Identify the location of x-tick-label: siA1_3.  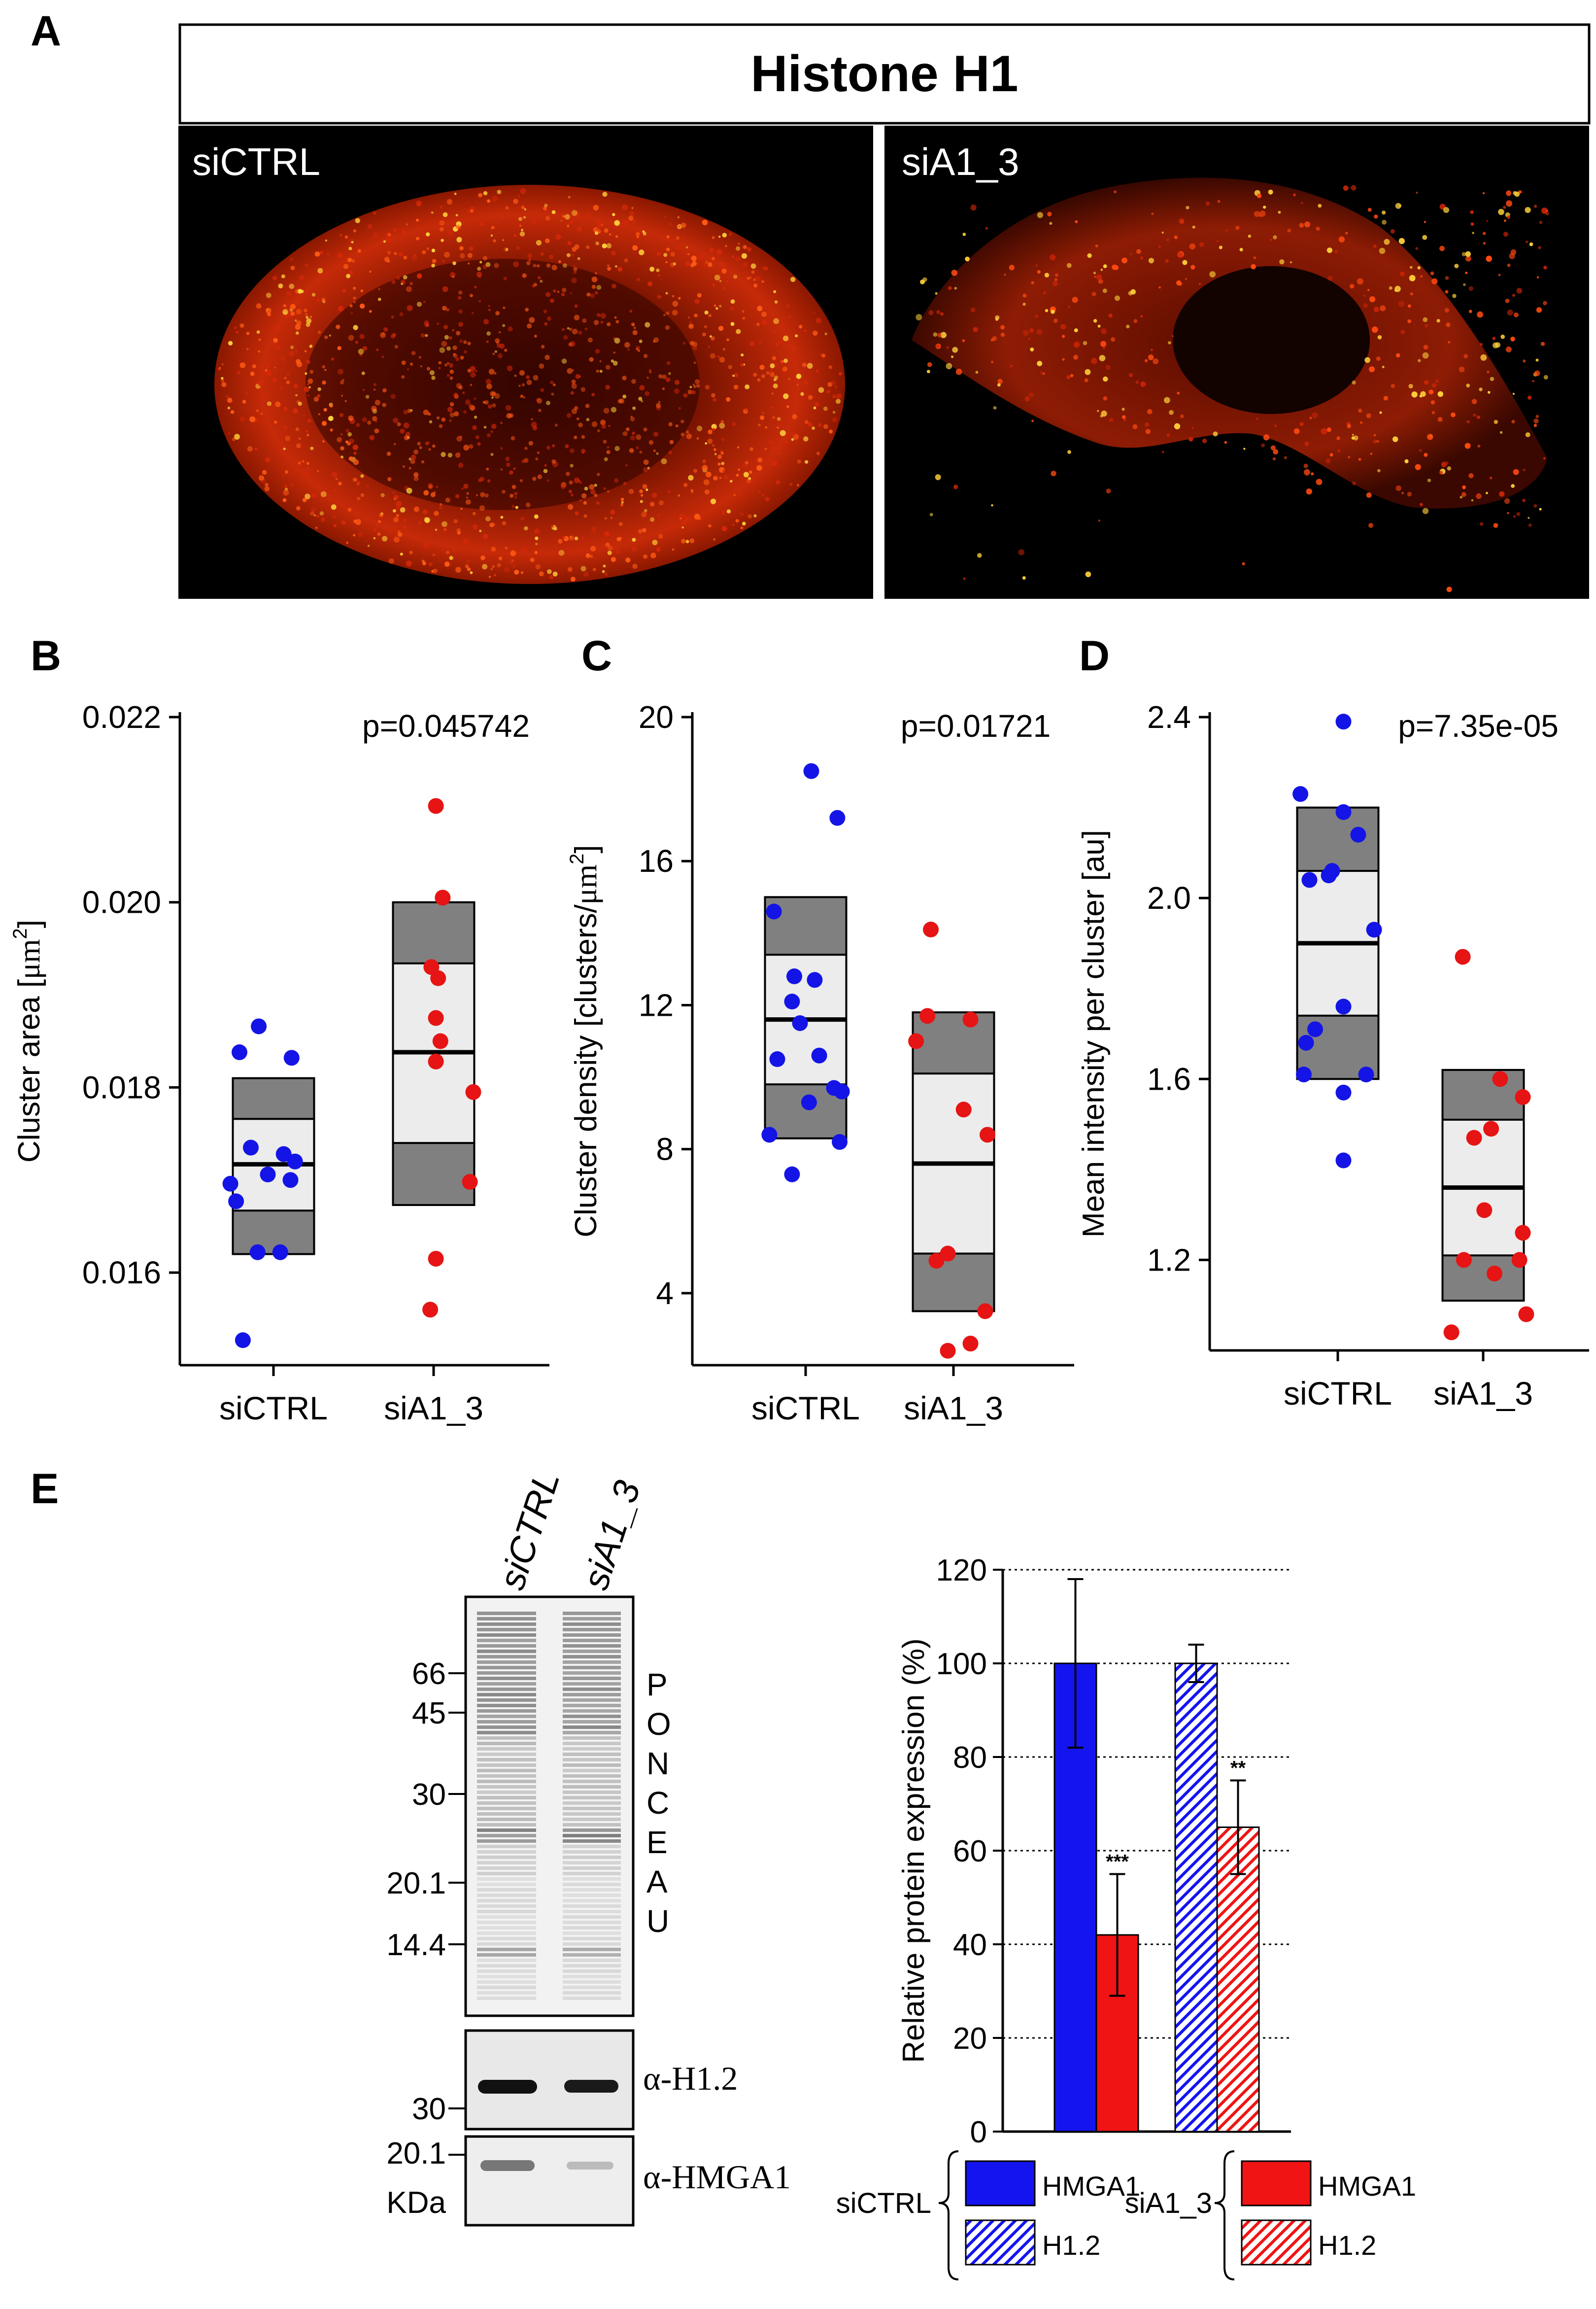
(953, 1408).